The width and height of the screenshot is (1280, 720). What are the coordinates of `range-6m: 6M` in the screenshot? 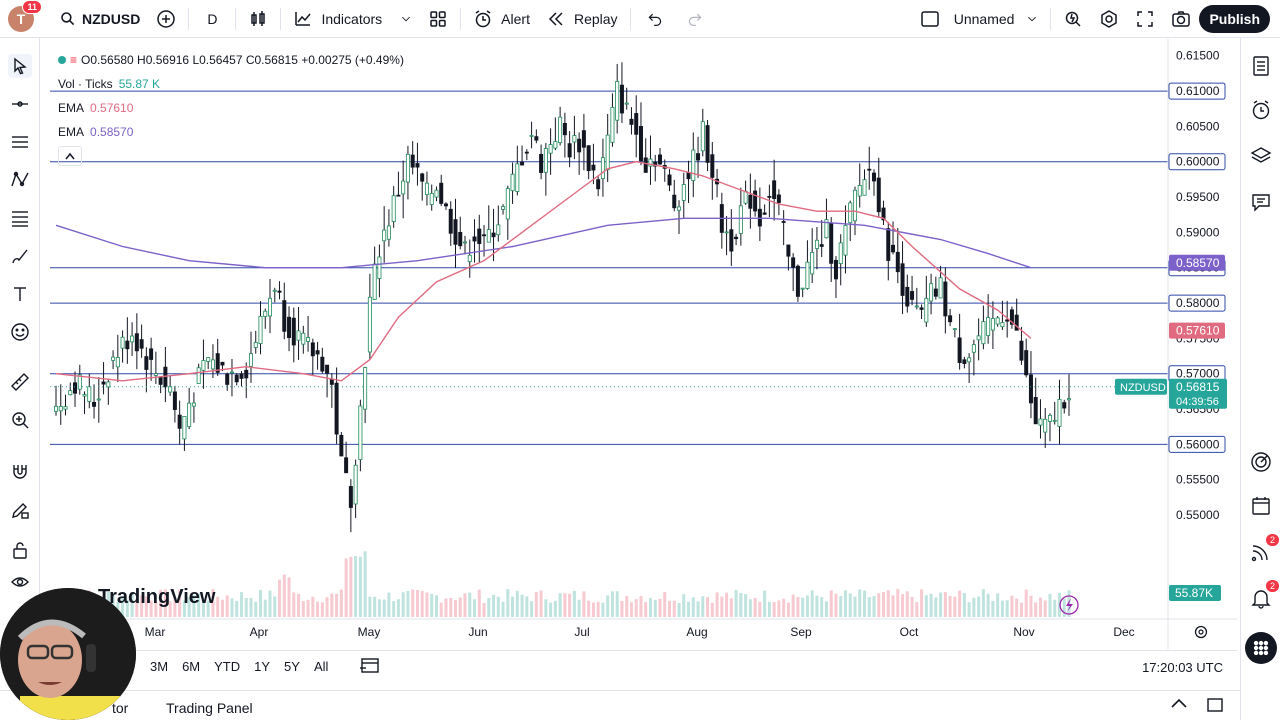 It's located at (191, 666).